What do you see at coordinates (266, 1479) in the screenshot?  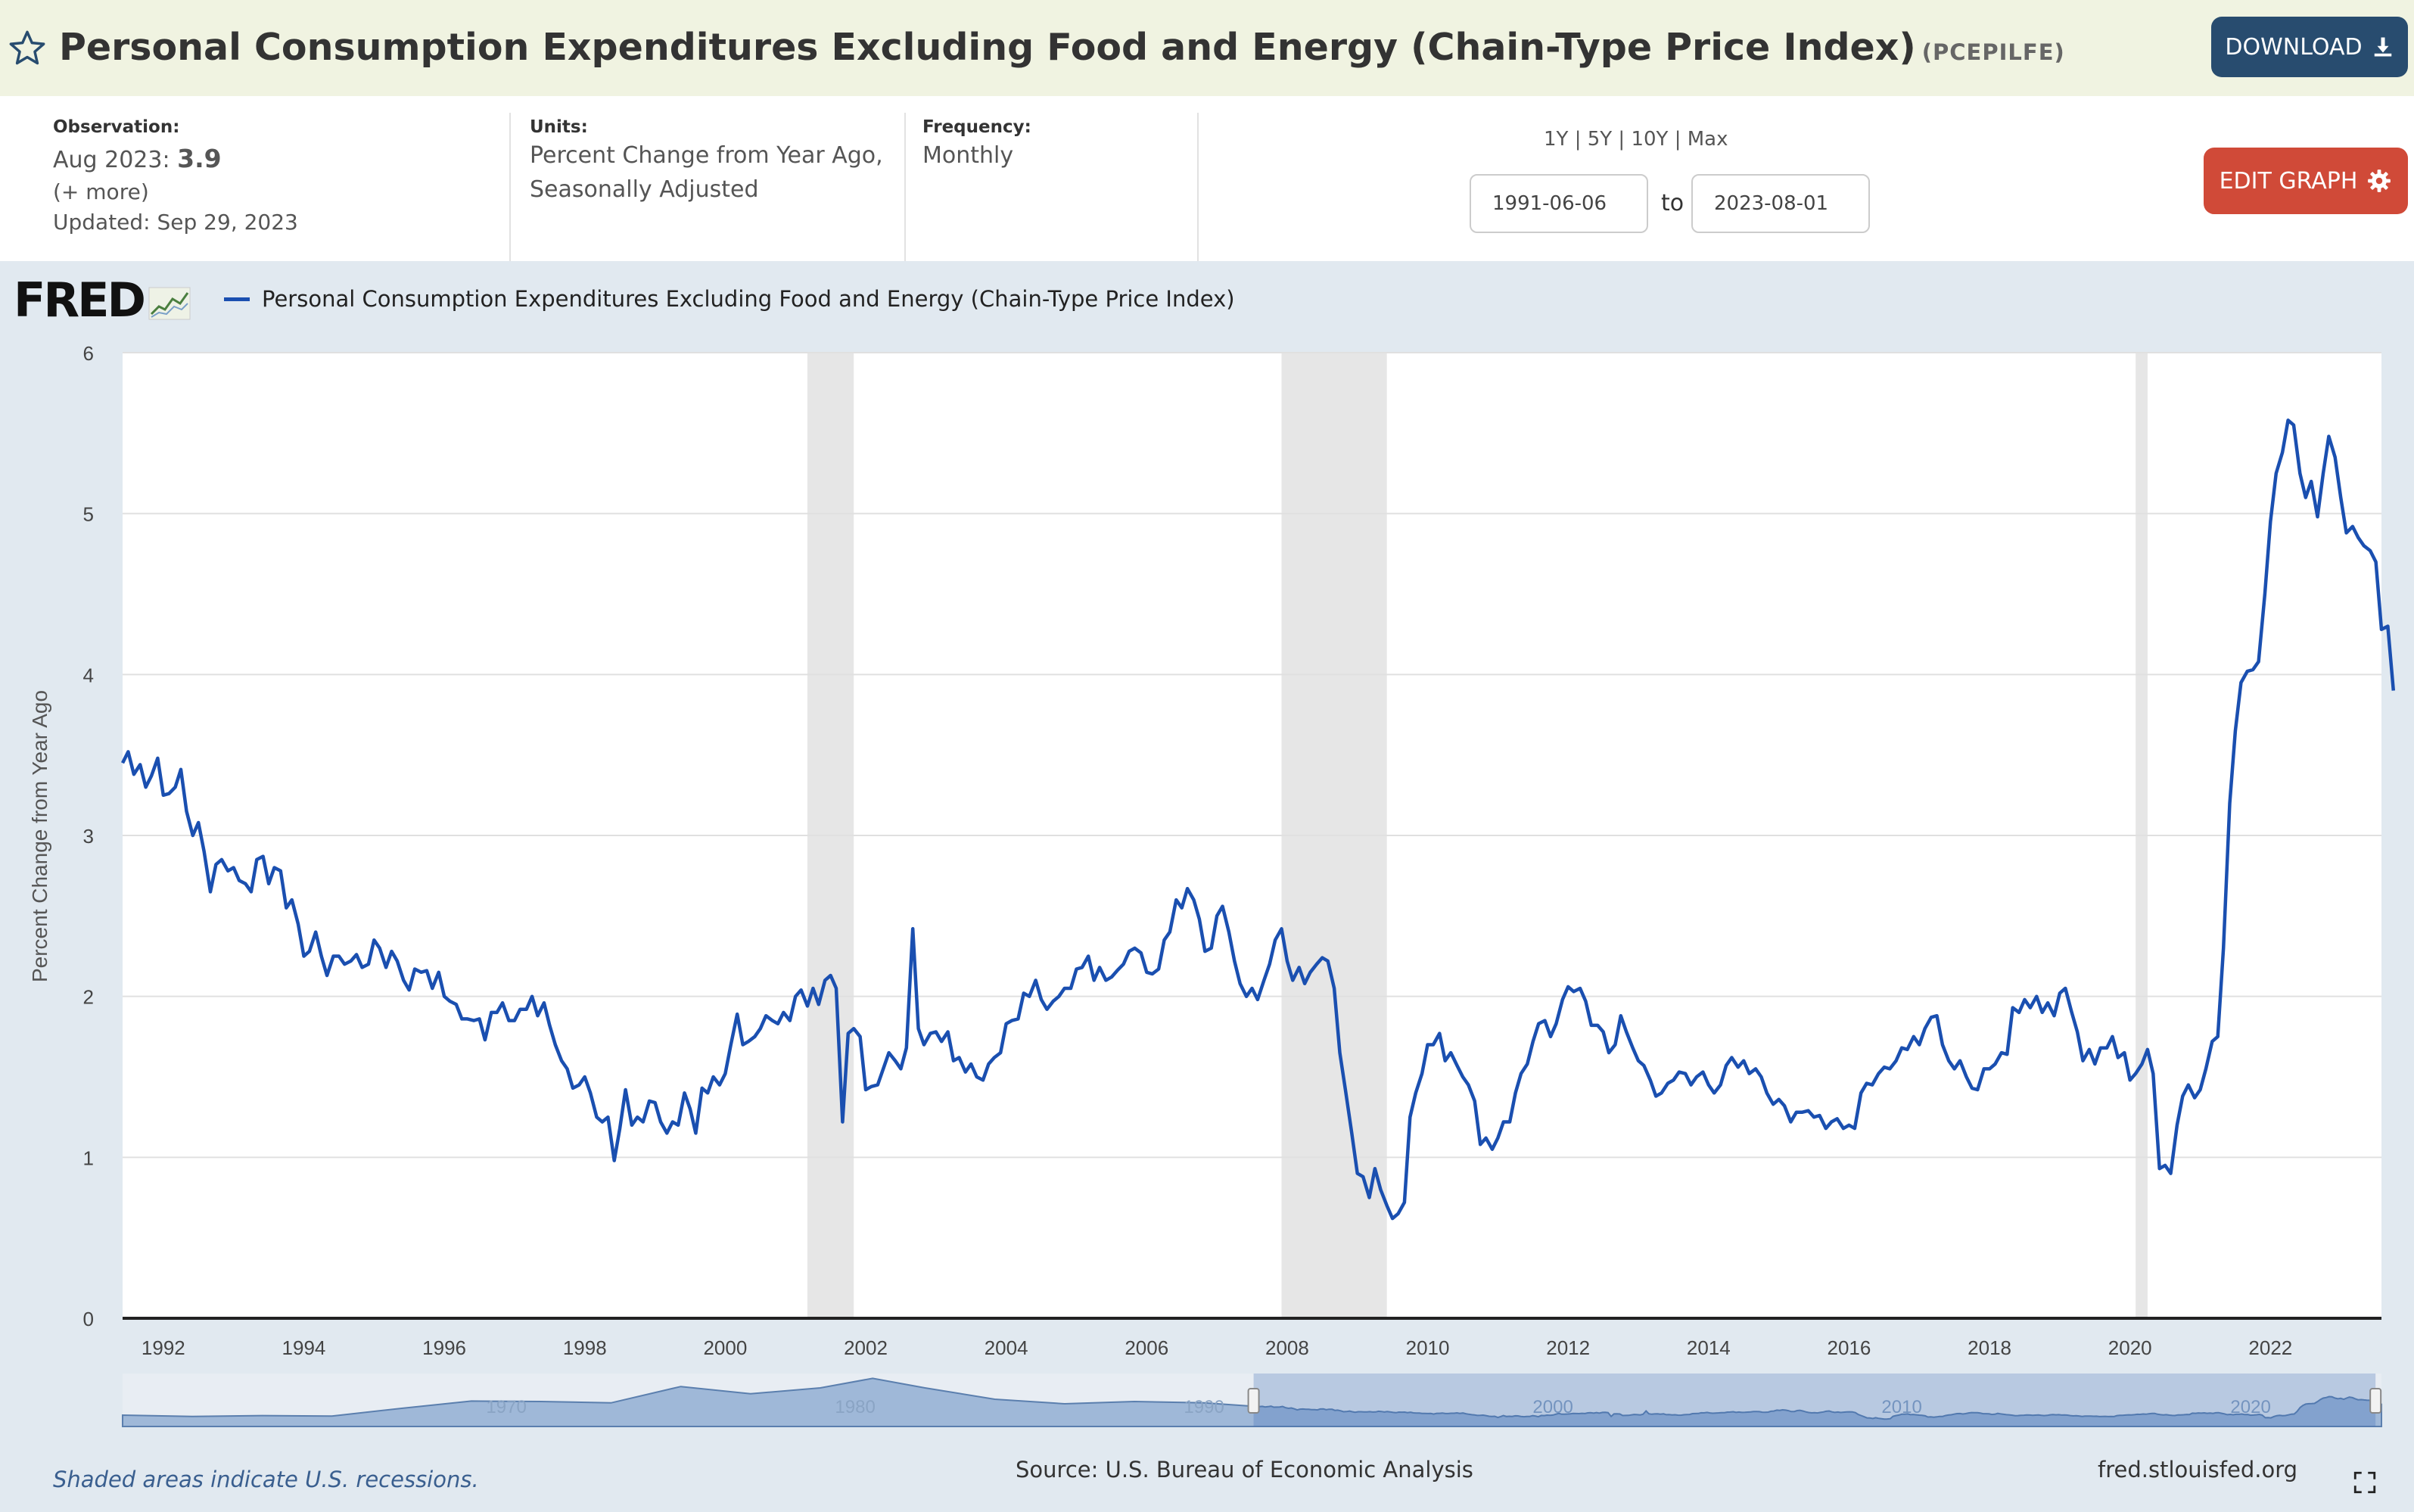 I see `recession-note: Shaded areas indicate U.S. recessions.` at bounding box center [266, 1479].